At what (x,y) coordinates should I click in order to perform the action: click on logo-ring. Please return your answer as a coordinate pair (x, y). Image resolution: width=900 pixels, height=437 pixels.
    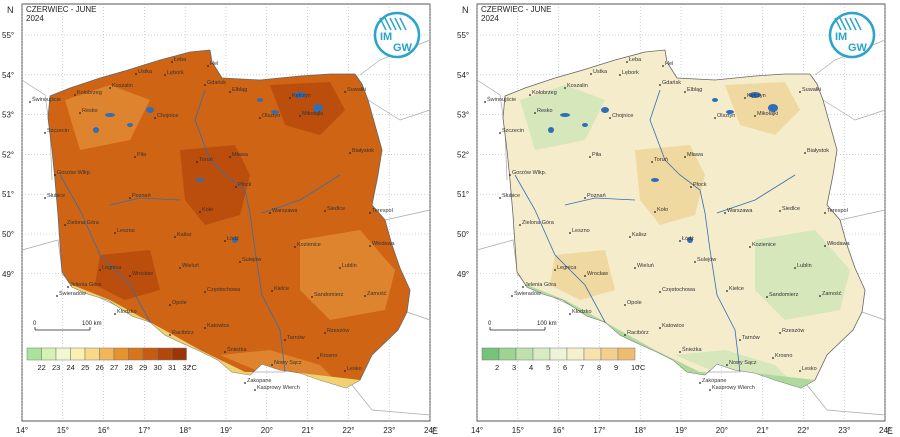
    Looking at the image, I should click on (852, 35).